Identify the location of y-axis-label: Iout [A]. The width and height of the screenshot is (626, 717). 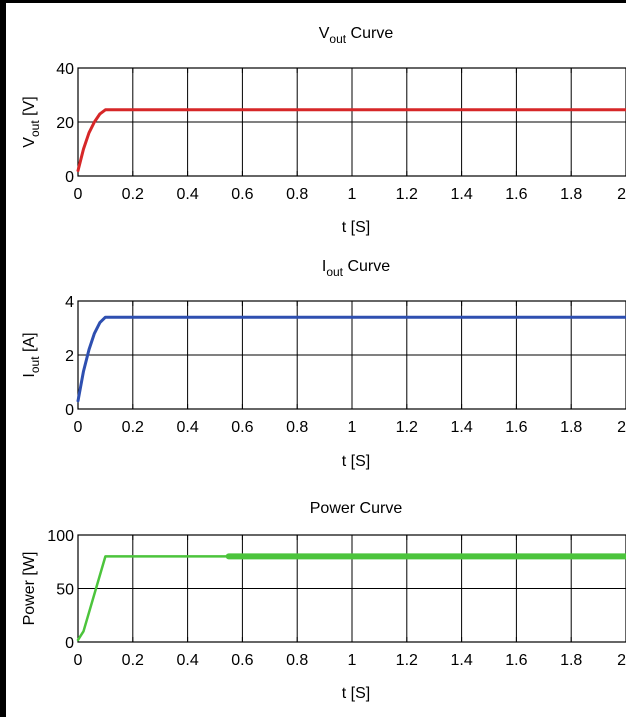
(31, 354).